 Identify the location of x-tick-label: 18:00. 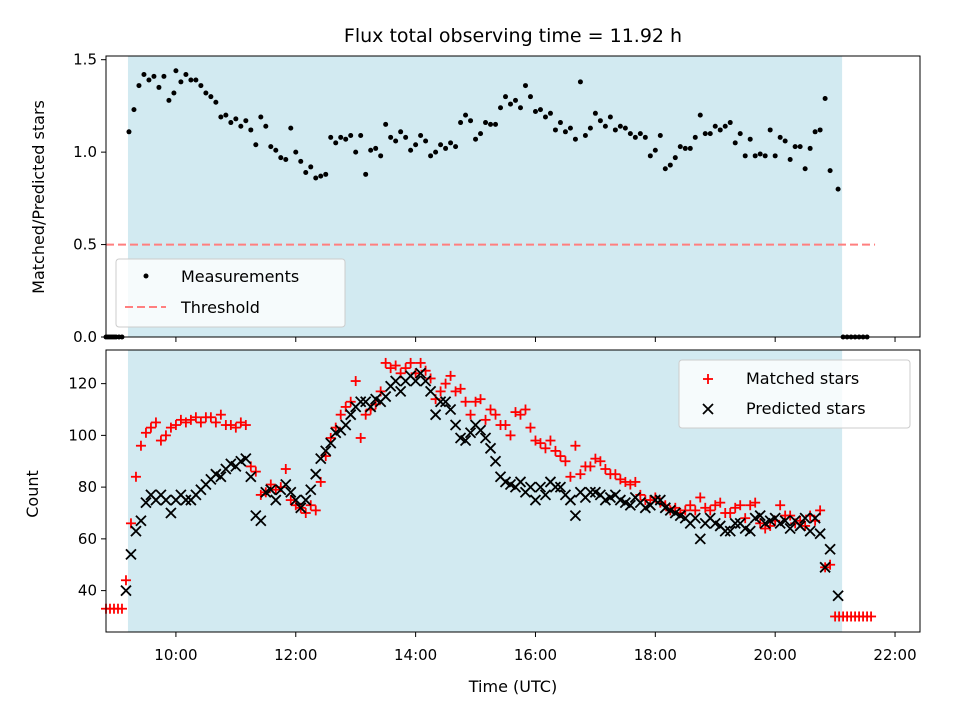
(655, 655).